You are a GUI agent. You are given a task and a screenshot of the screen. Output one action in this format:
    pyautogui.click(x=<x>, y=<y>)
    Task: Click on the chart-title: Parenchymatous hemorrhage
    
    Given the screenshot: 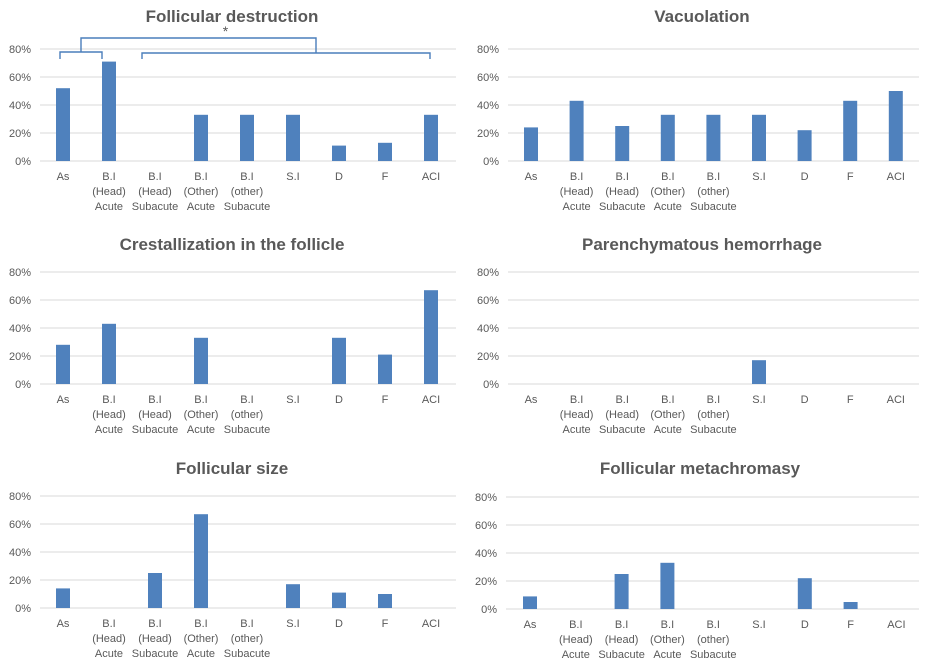 What is the action you would take?
    pyautogui.click(x=702, y=244)
    